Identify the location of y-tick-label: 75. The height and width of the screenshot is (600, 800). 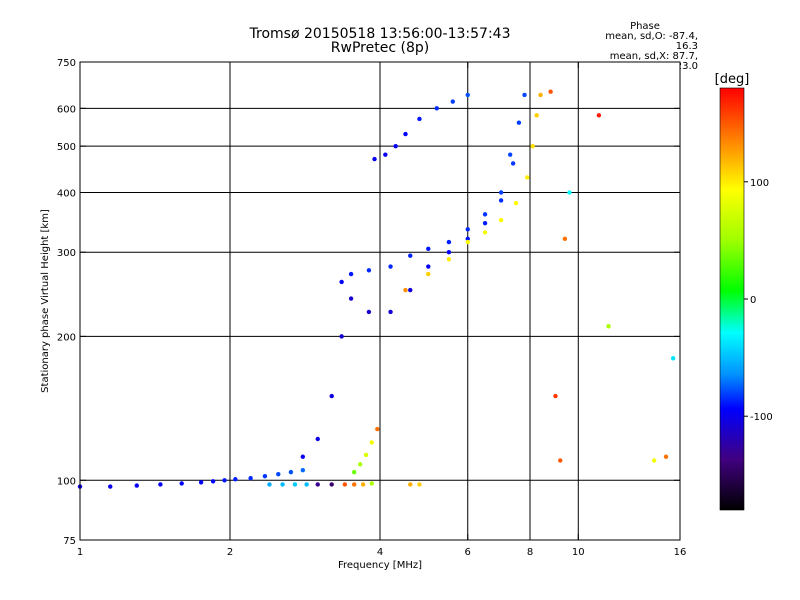
(69, 541).